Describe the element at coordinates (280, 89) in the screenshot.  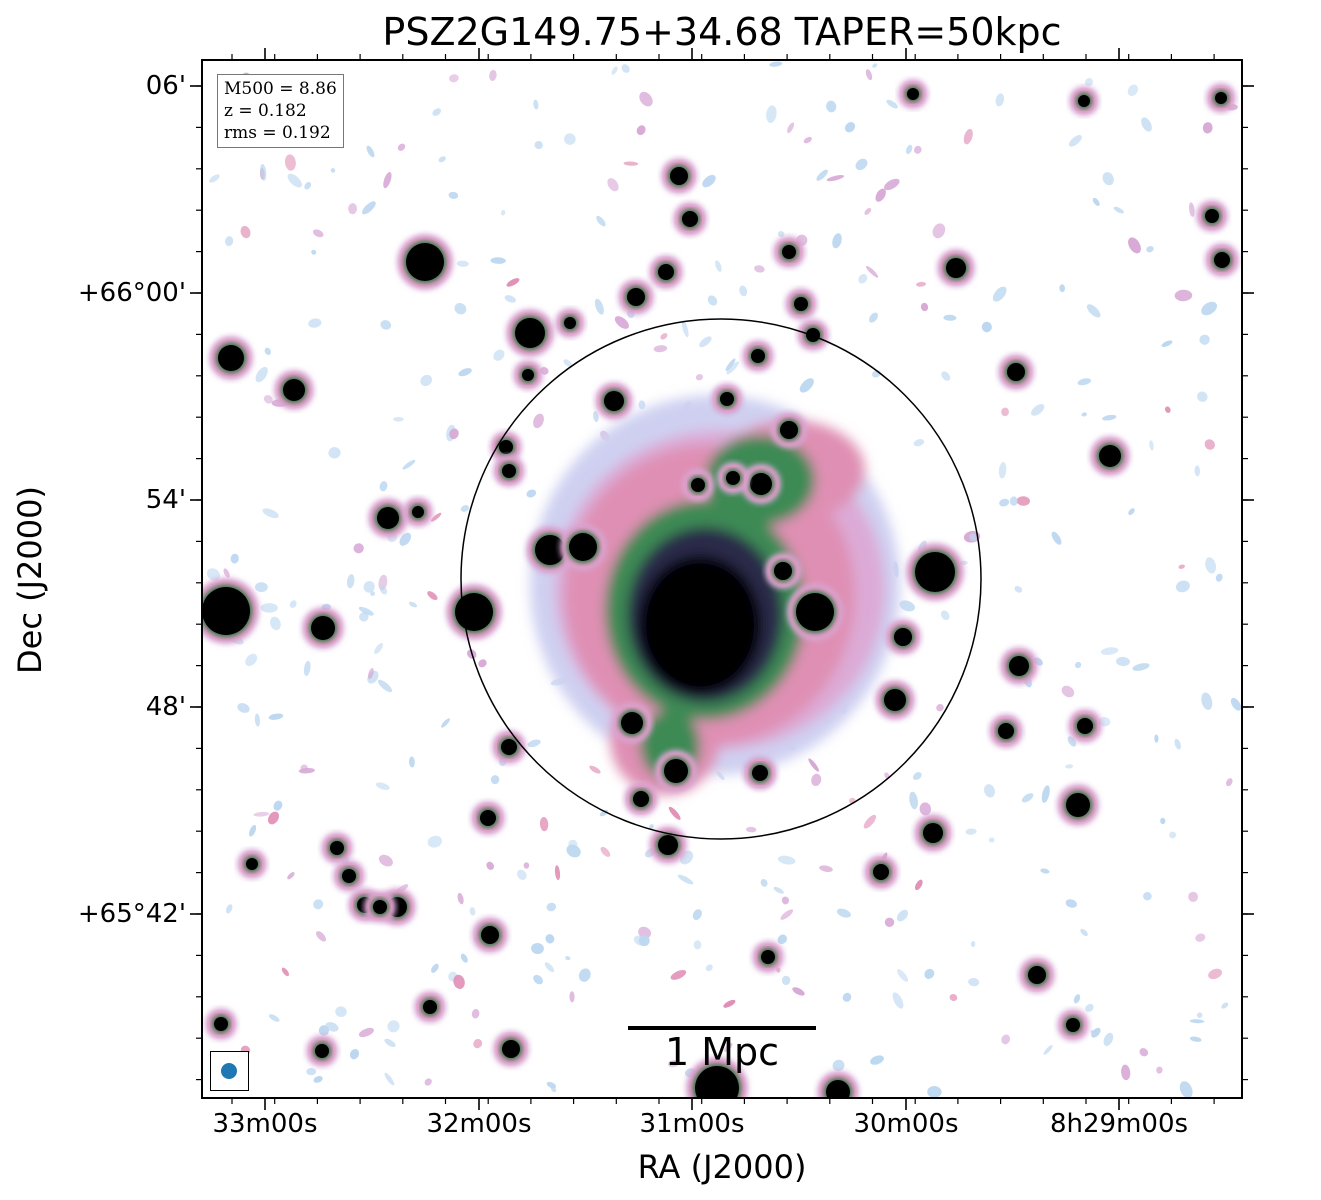
I see `mass-label: M500 = 8.86` at that location.